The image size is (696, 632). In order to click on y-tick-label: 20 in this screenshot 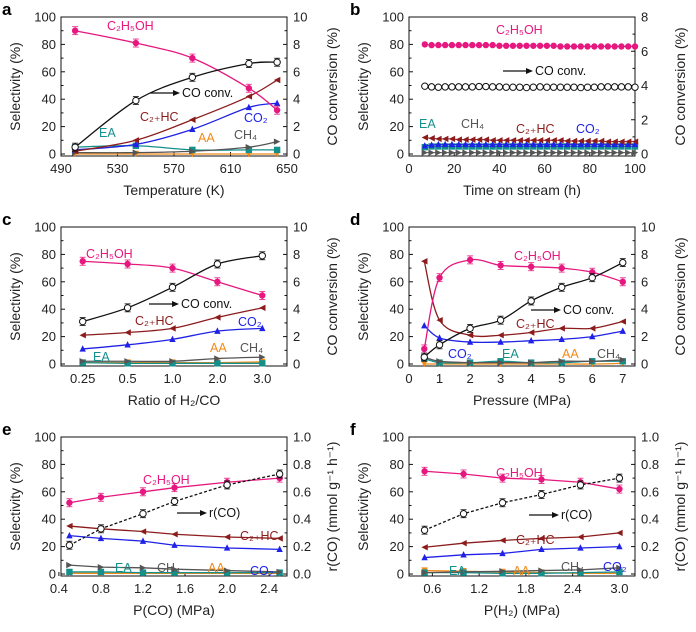, I will do `click(397, 126)`.